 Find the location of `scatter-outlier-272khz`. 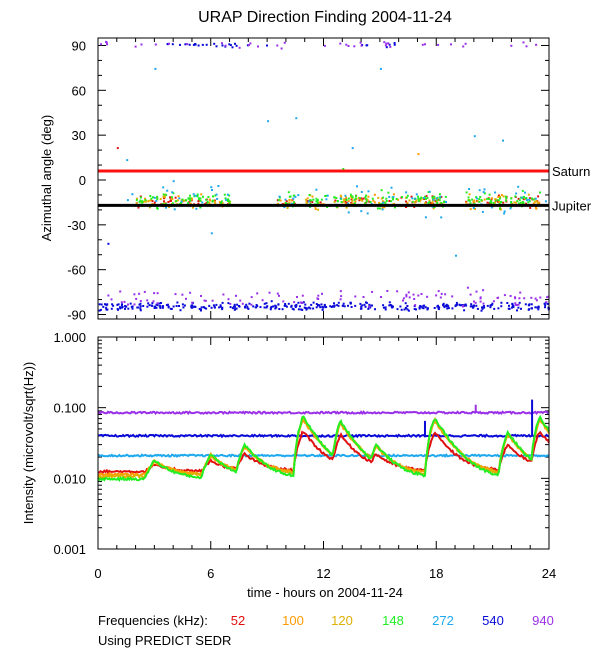

scatter-outlier-272khz is located at coordinates (456, 255).